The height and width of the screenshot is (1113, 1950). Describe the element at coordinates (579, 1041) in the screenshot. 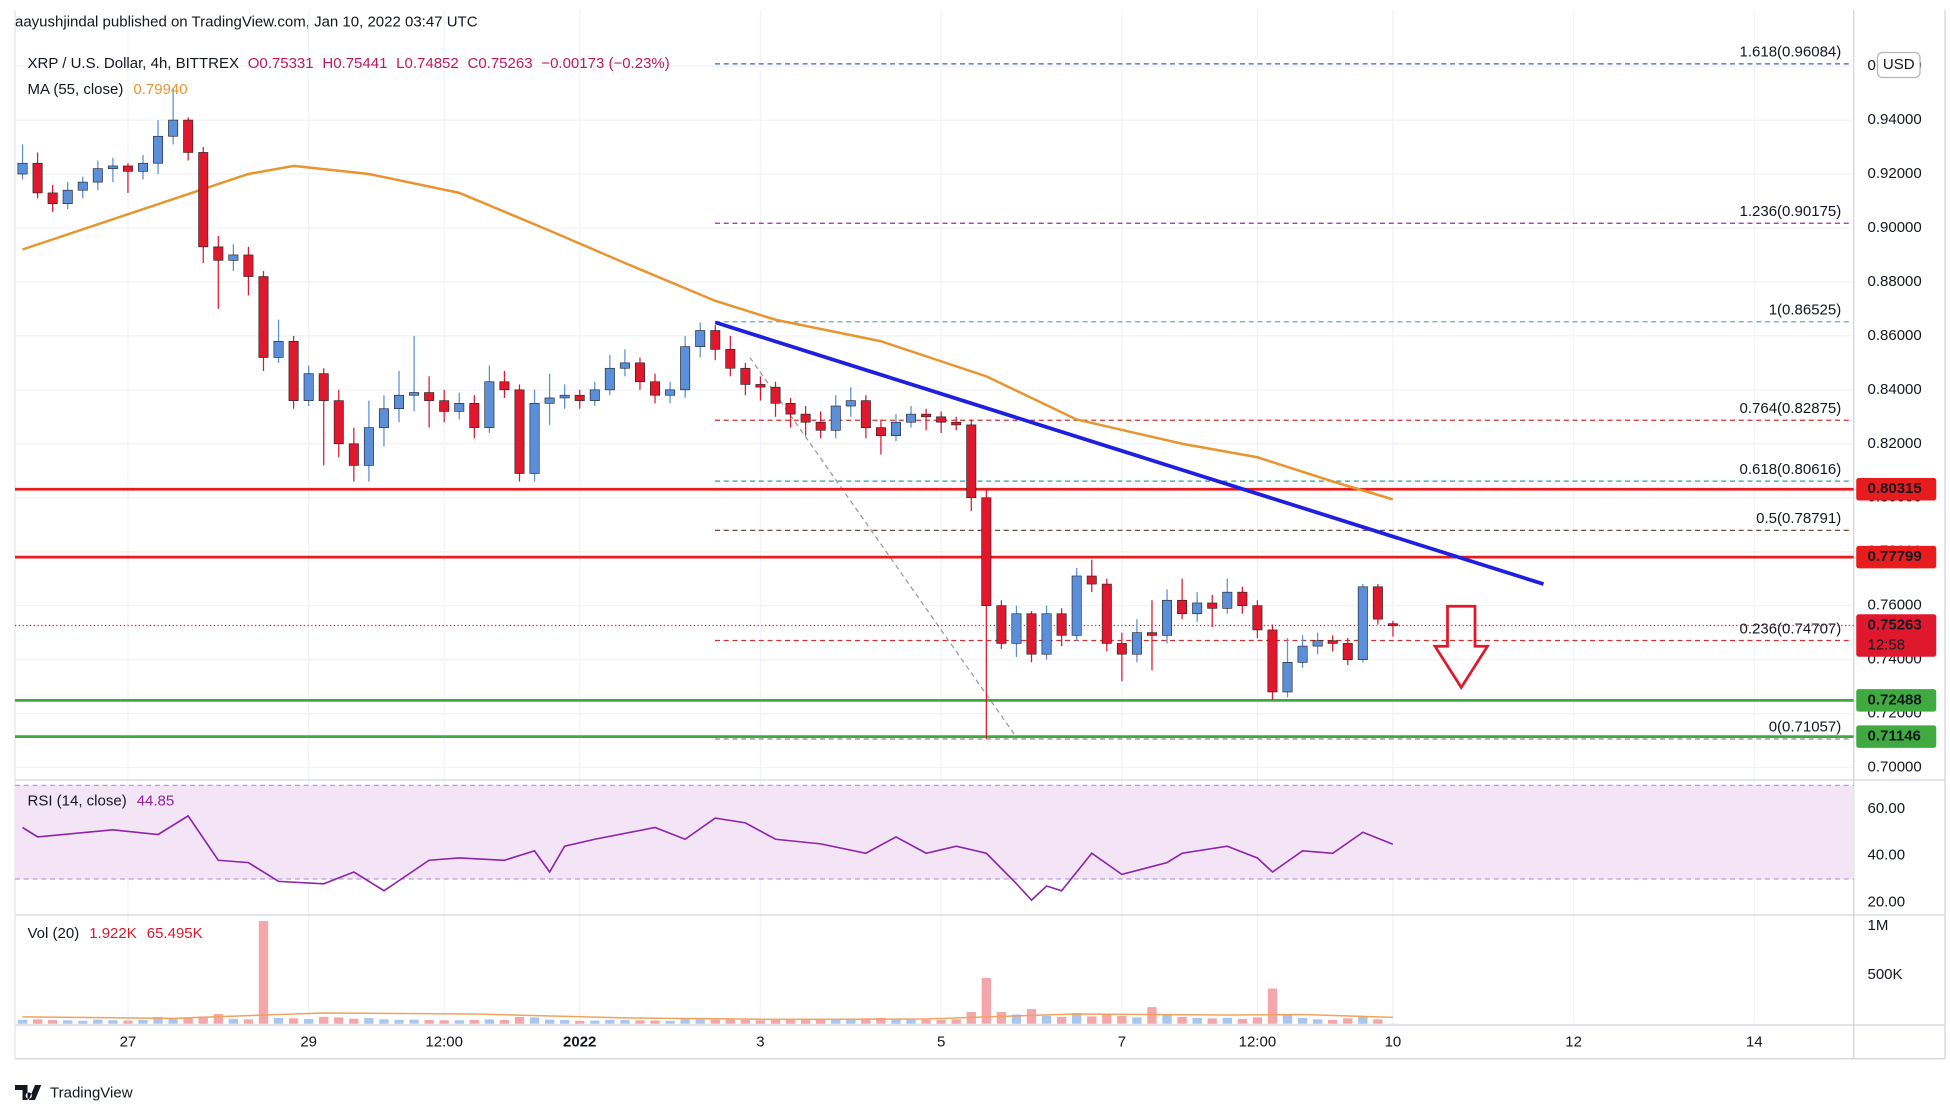

I see `x-tick-label: 2022` at that location.